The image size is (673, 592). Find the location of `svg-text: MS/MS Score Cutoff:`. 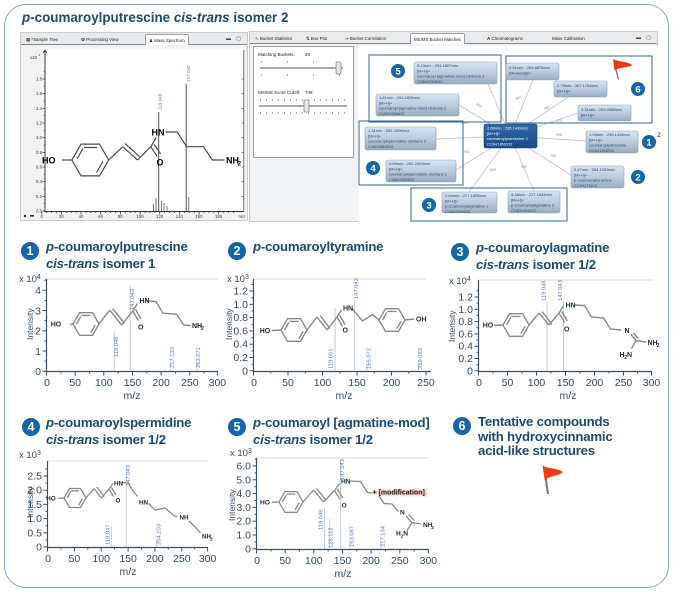

svg-text: MS/MS Score Cutoff: is located at coordinates (279, 92).